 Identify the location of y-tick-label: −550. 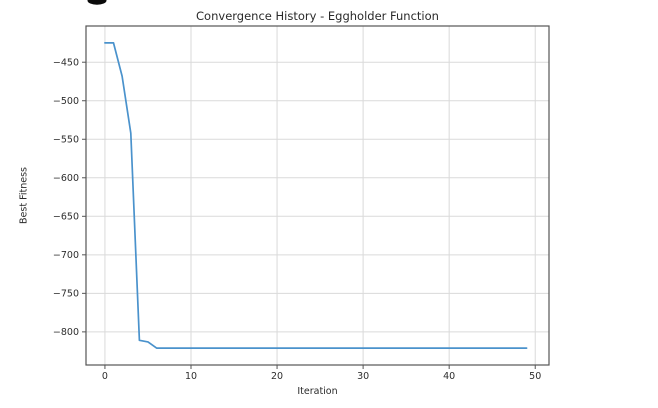
(66, 139).